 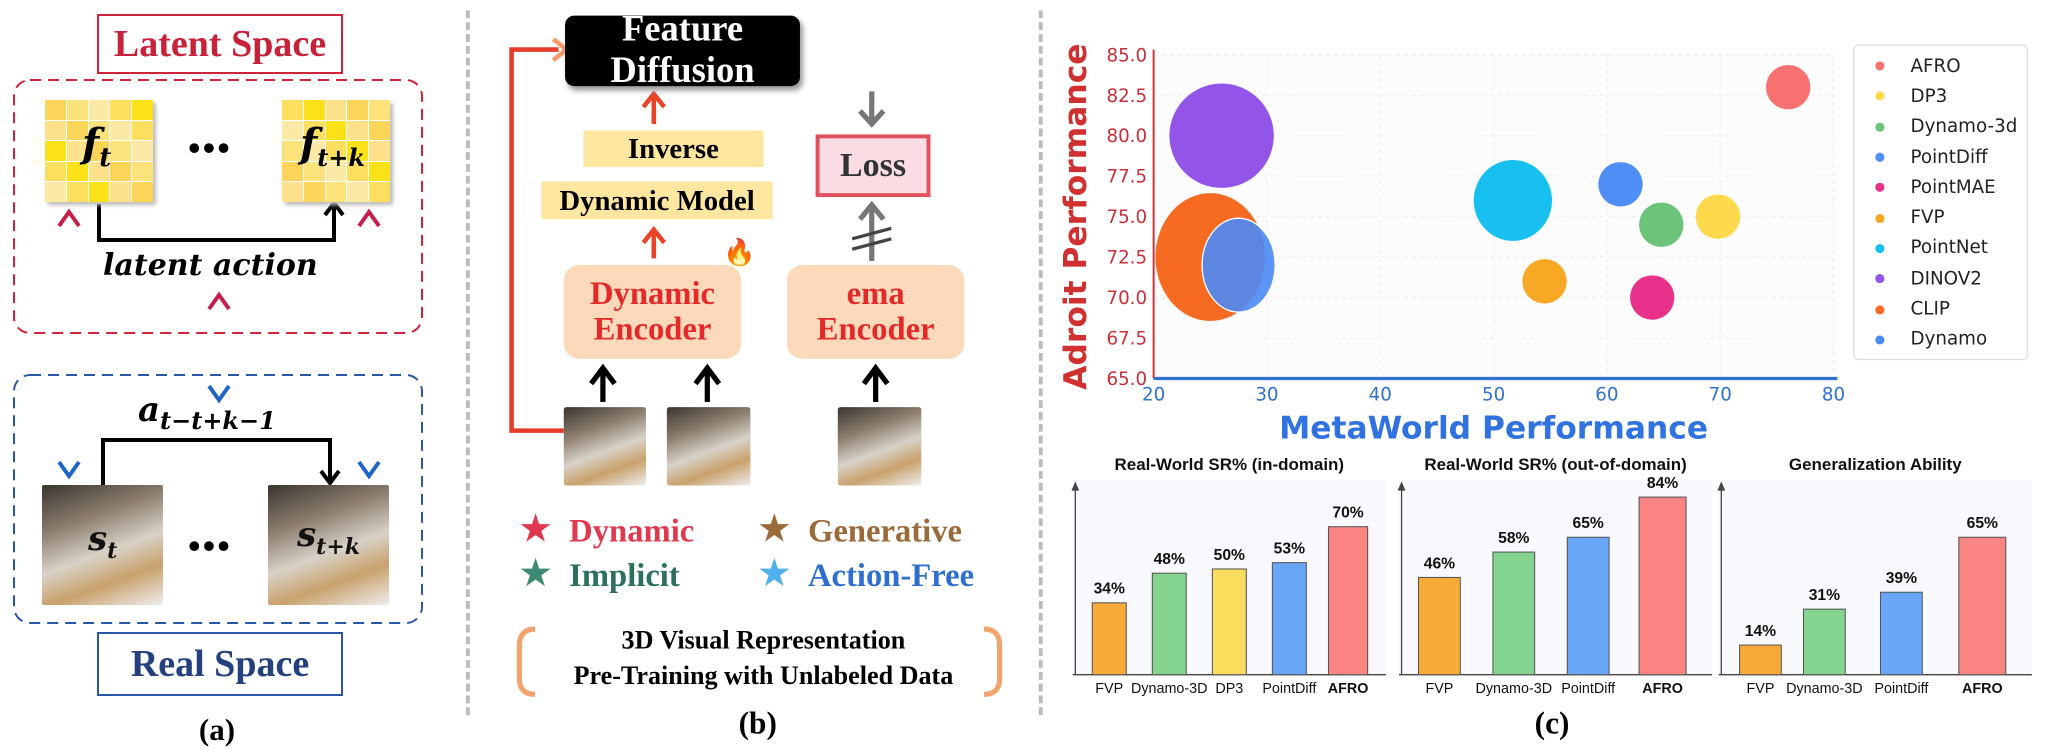 What do you see at coordinates (210, 546) in the screenshot?
I see `ellipsis: •••` at bounding box center [210, 546].